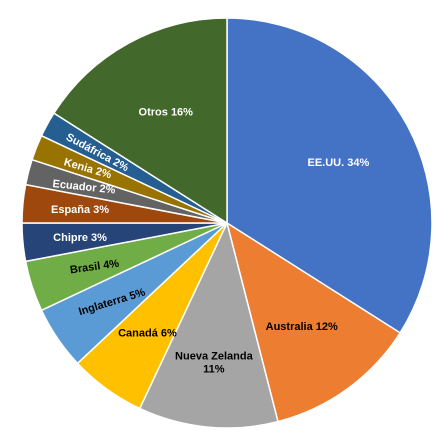 This screenshot has width=448, height=448. Describe the element at coordinates (339, 163) in the screenshot. I see `slice-label-ee-uu: EE.UU. 34%` at that location.